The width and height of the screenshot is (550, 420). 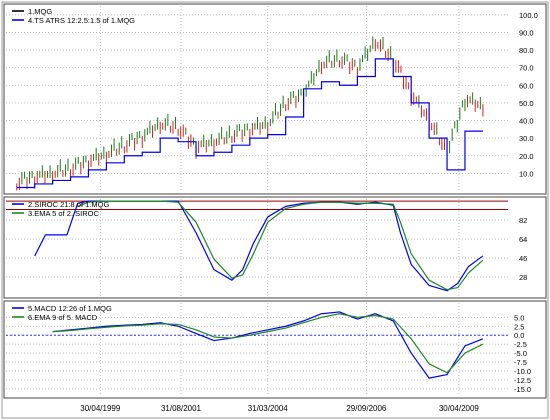 What do you see at coordinates (68, 204) in the screenshot?
I see `legend-label: 2.SIROC 21:8 of 1.MQG` at bounding box center [68, 204].